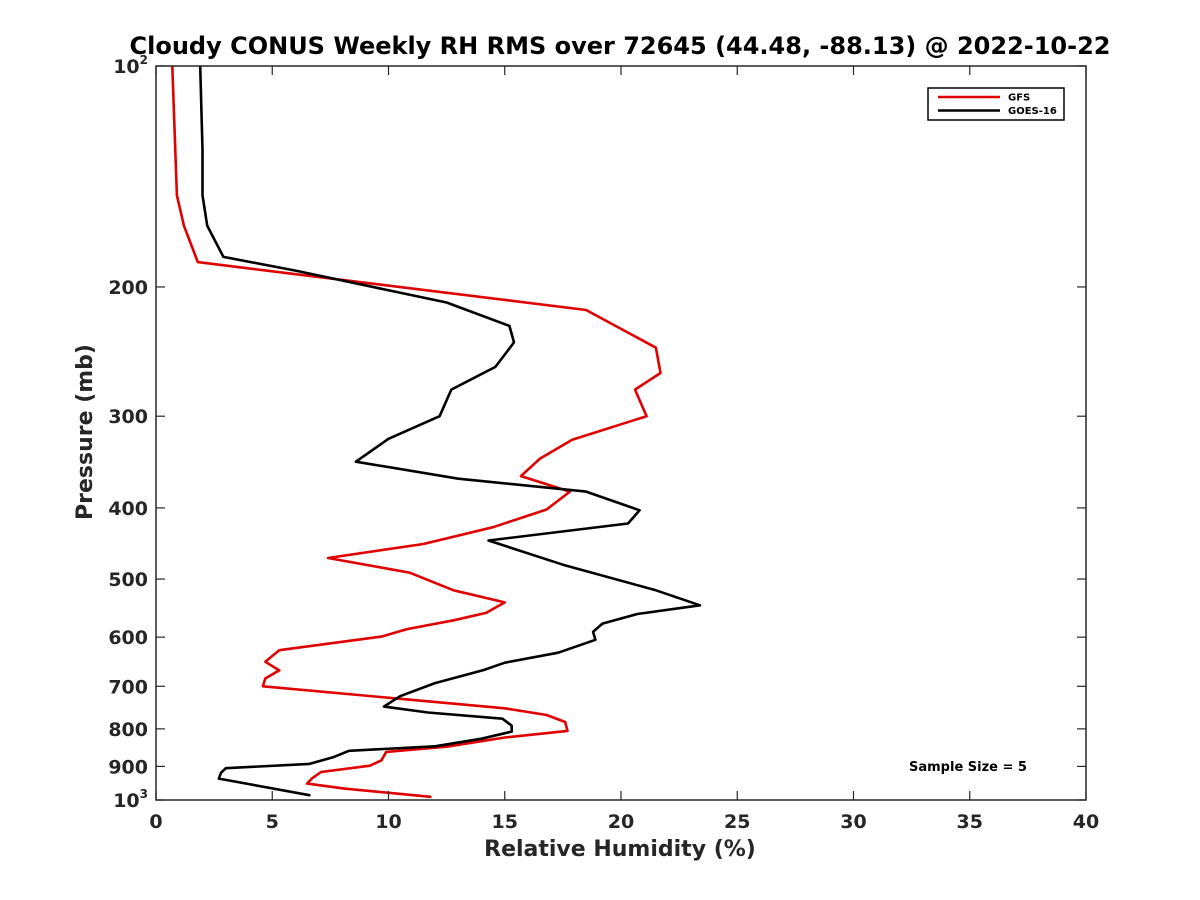  What do you see at coordinates (621, 822) in the screenshot?
I see `x-tick-label: 20` at bounding box center [621, 822].